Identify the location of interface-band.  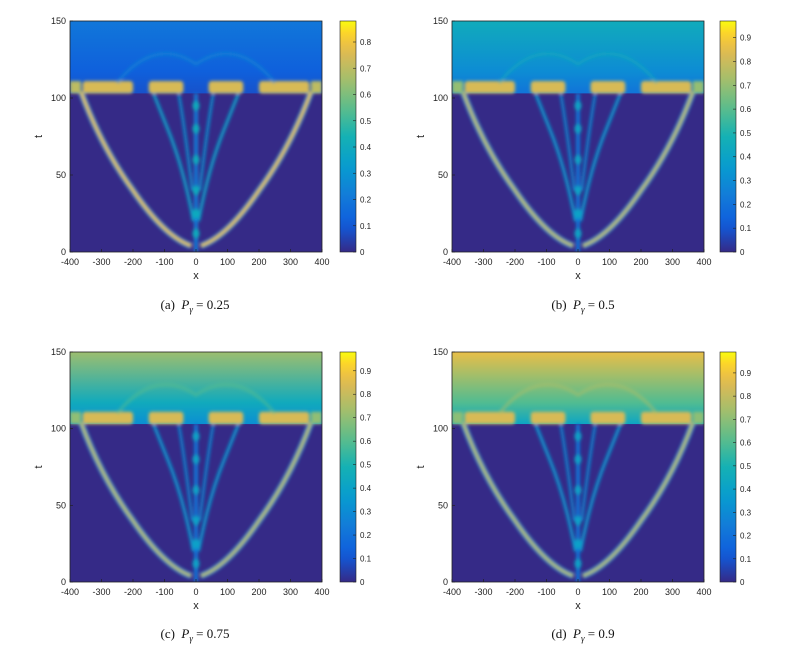
(196, 418).